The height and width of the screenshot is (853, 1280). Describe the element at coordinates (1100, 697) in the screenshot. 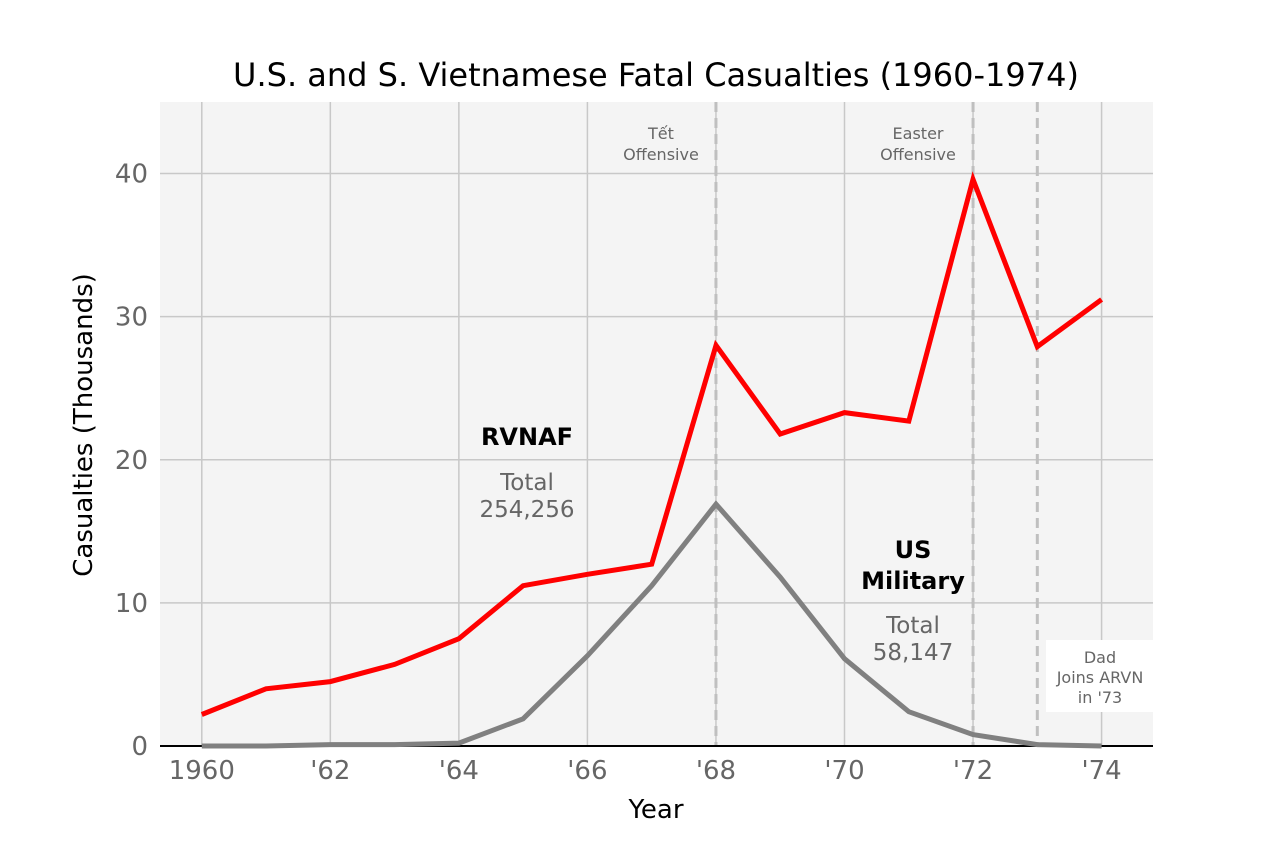

I see `note-line-3: in '73` at that location.